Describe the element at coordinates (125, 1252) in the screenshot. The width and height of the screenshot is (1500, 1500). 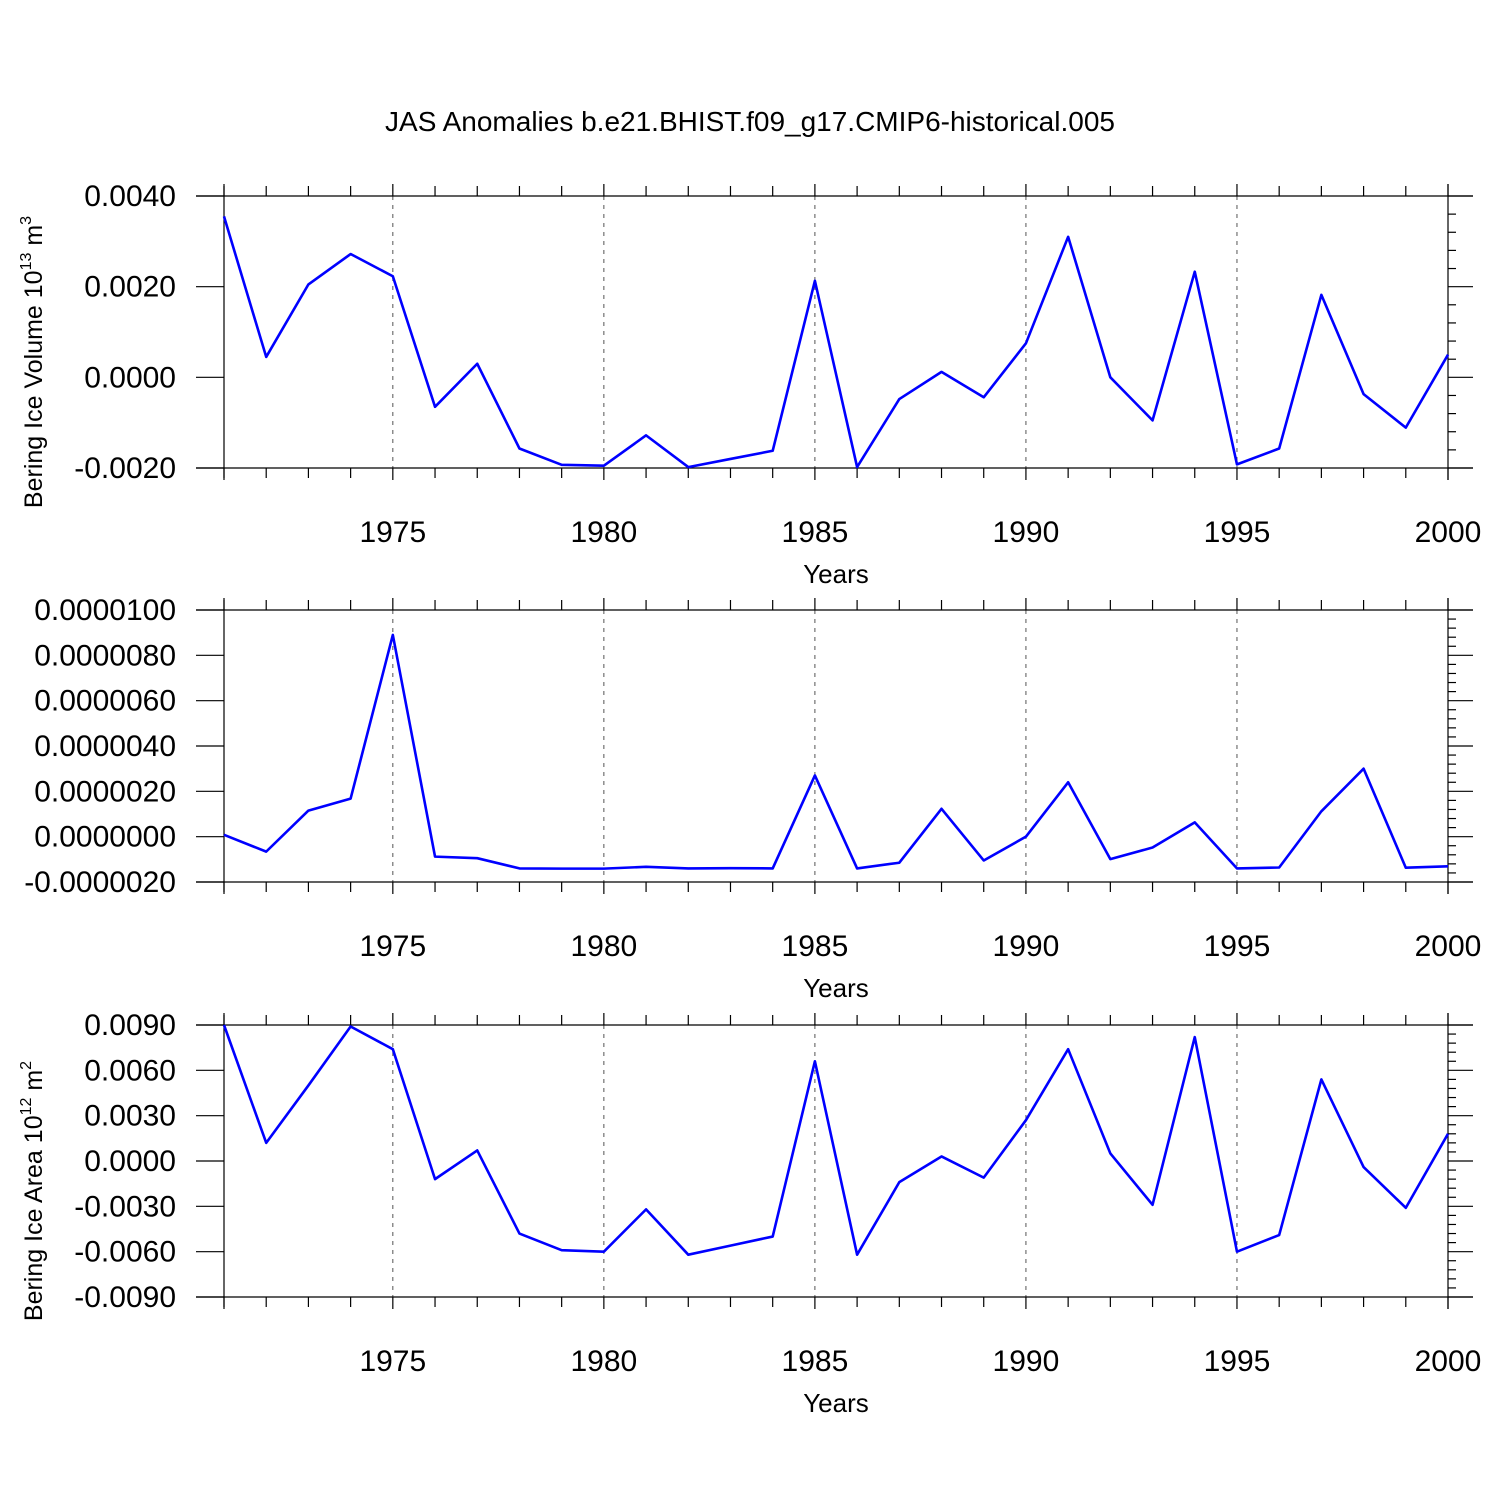
I see `y-tick-label: -0.0060` at that location.